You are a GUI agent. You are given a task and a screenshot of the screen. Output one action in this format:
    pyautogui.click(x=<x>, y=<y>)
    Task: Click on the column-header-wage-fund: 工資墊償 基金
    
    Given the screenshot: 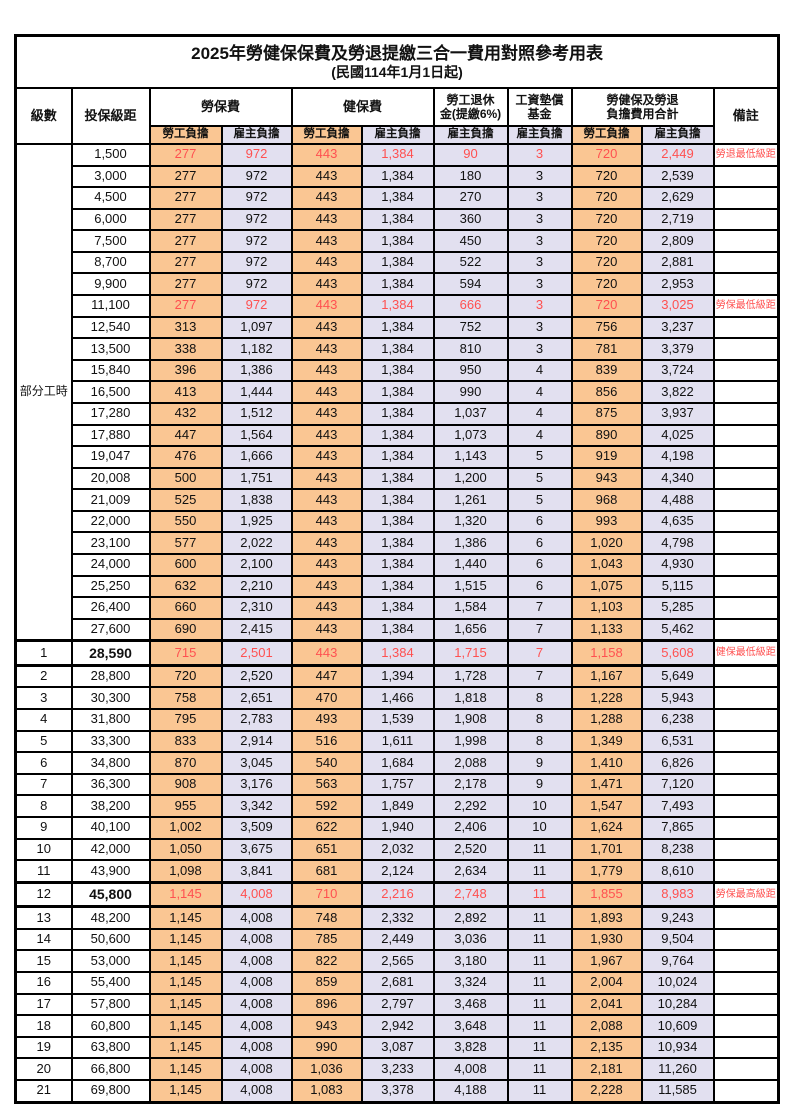 What is the action you would take?
    pyautogui.click(x=539, y=107)
    